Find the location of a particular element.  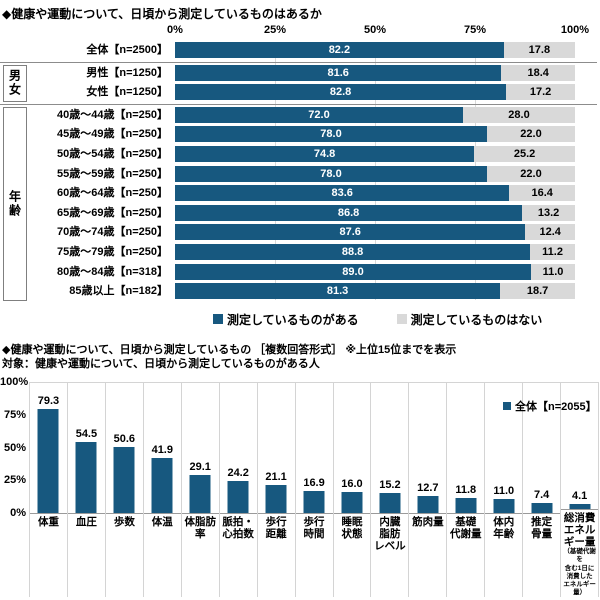

chart1-stacked-bar: 81.6 18.4 is located at coordinates (375, 72).